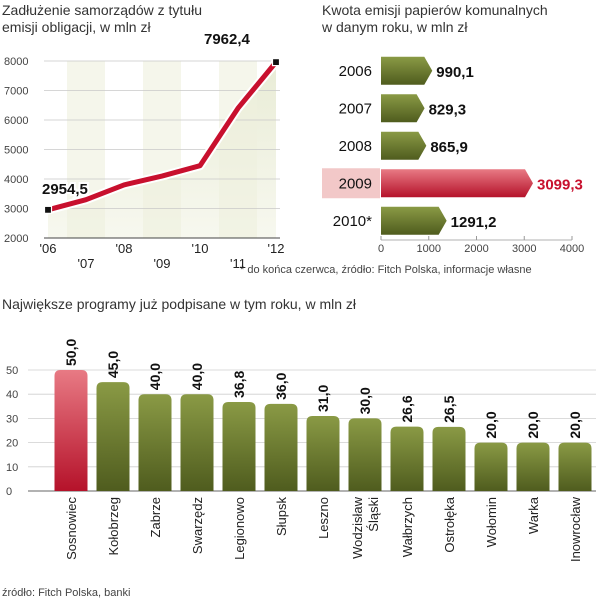  I want to click on bar-category-label: 2007, so click(355, 108).